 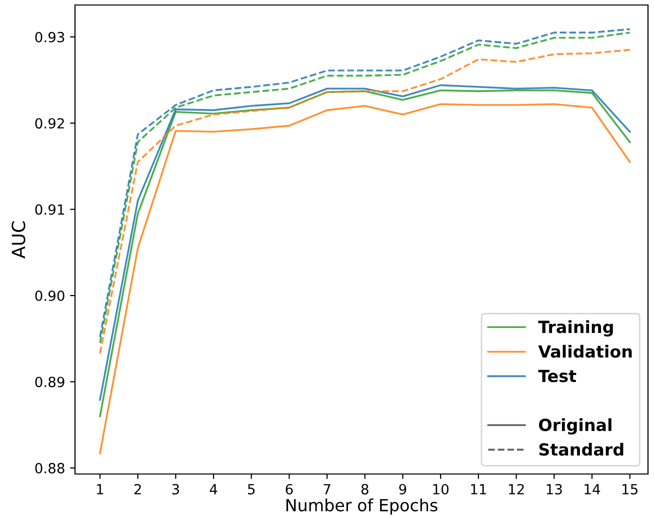 I want to click on x-tick-label: 15, so click(x=630, y=489).